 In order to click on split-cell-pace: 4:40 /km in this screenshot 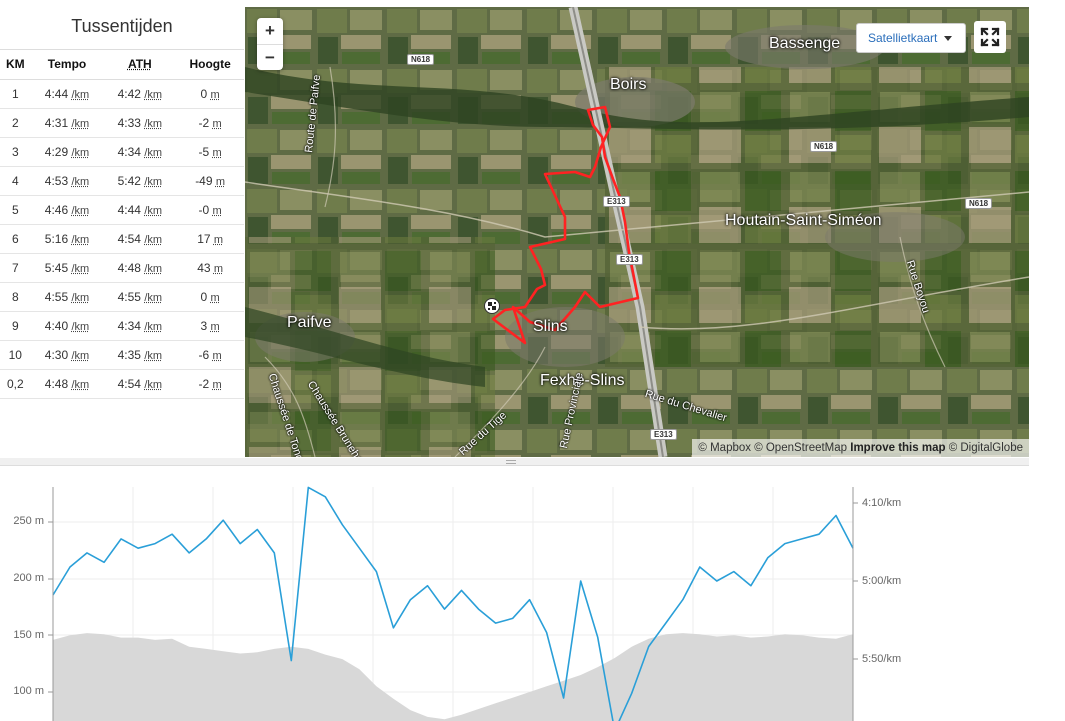, I will do `click(67, 326)`.